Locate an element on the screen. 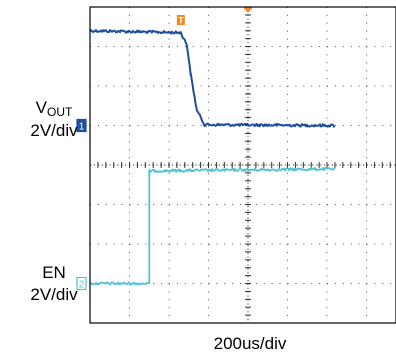 The image size is (396, 358). trigger-marker-label: T is located at coordinates (181, 21).